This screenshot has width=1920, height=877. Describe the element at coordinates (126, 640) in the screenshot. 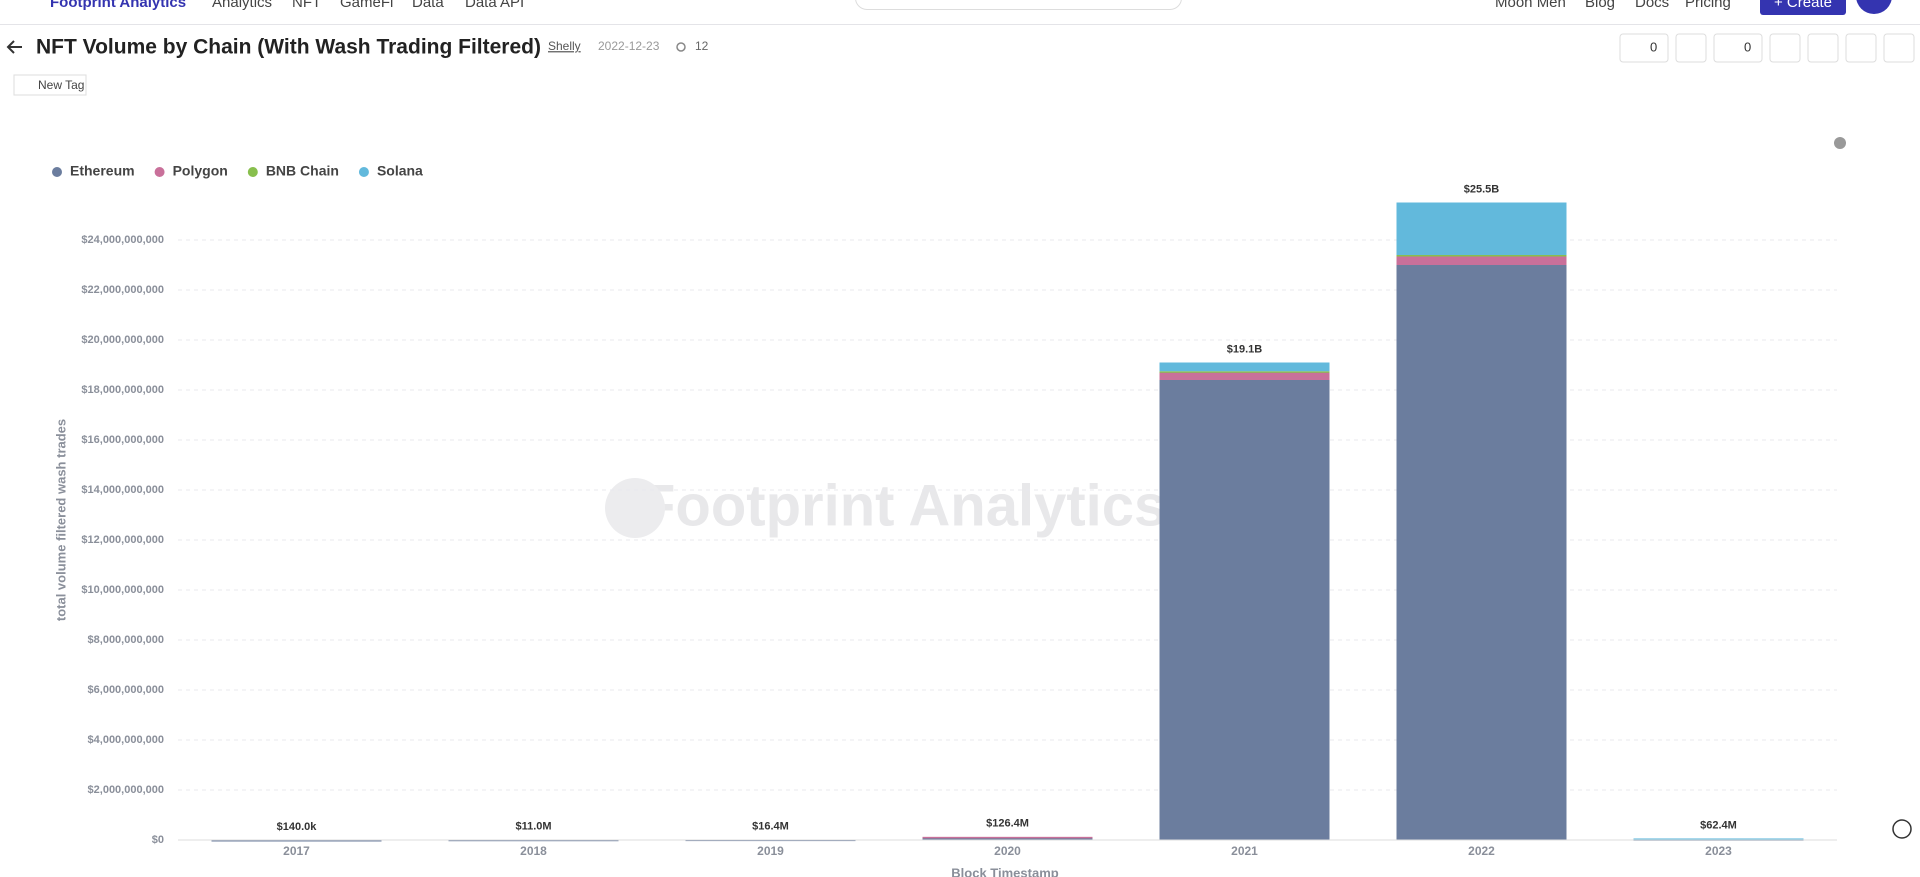

I see `y-tick-label: $8,000,000,000` at that location.